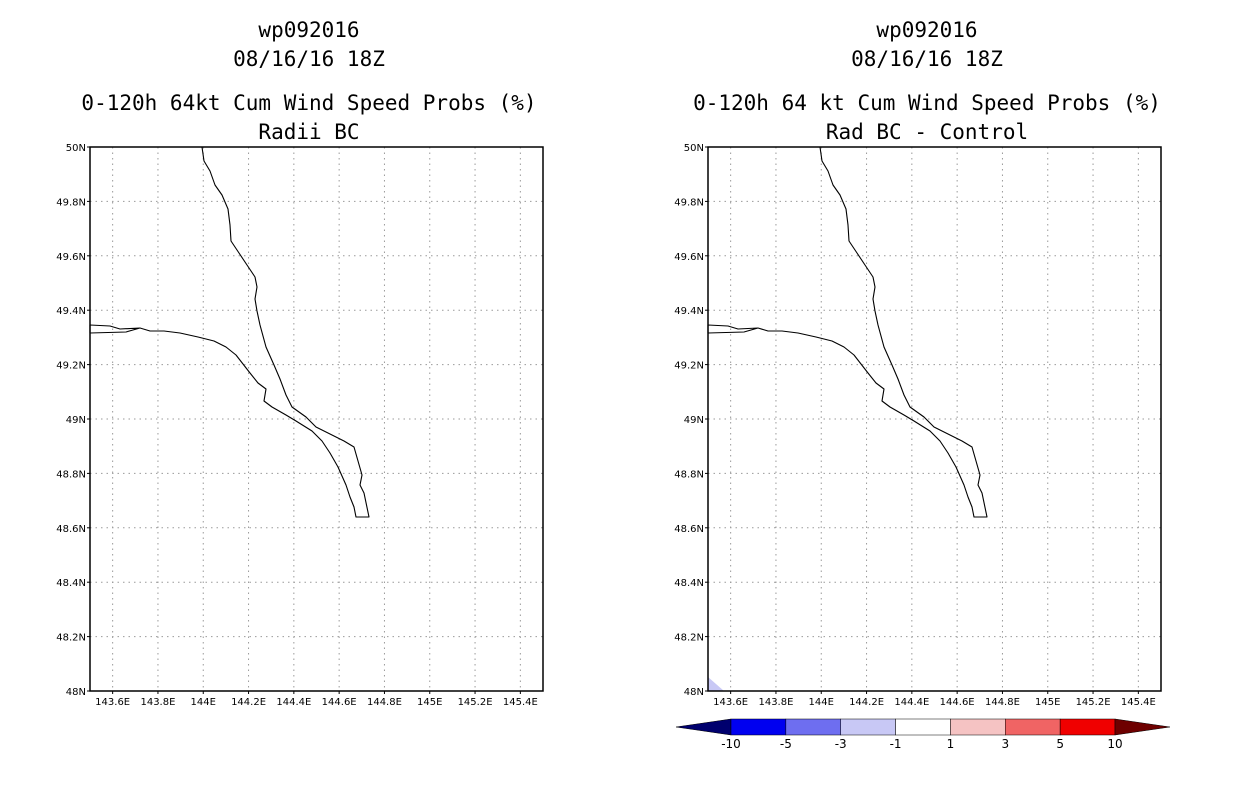 The image size is (1236, 800). Describe the element at coordinates (309, 59) in the screenshot. I see `left-title-time: 08/16/16 18Z` at that location.